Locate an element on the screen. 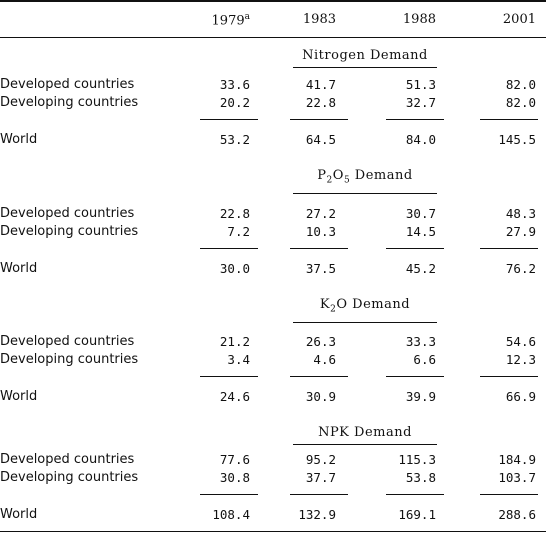 This screenshot has height=533, width=546. table-cell: 51.3 is located at coordinates (420, 84).